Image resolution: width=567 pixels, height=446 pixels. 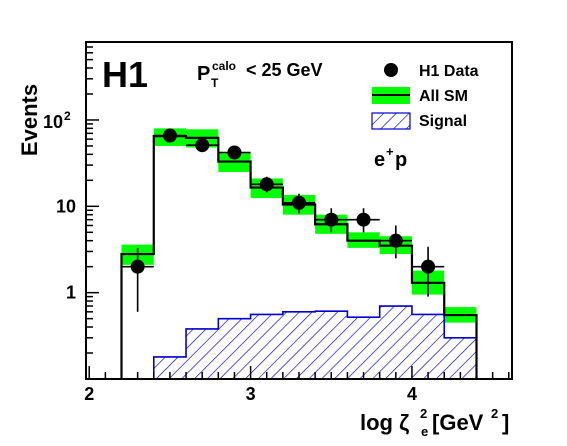 What do you see at coordinates (458, 422) in the screenshot?
I see `x-axis-label-unit-open: [GeV` at bounding box center [458, 422].